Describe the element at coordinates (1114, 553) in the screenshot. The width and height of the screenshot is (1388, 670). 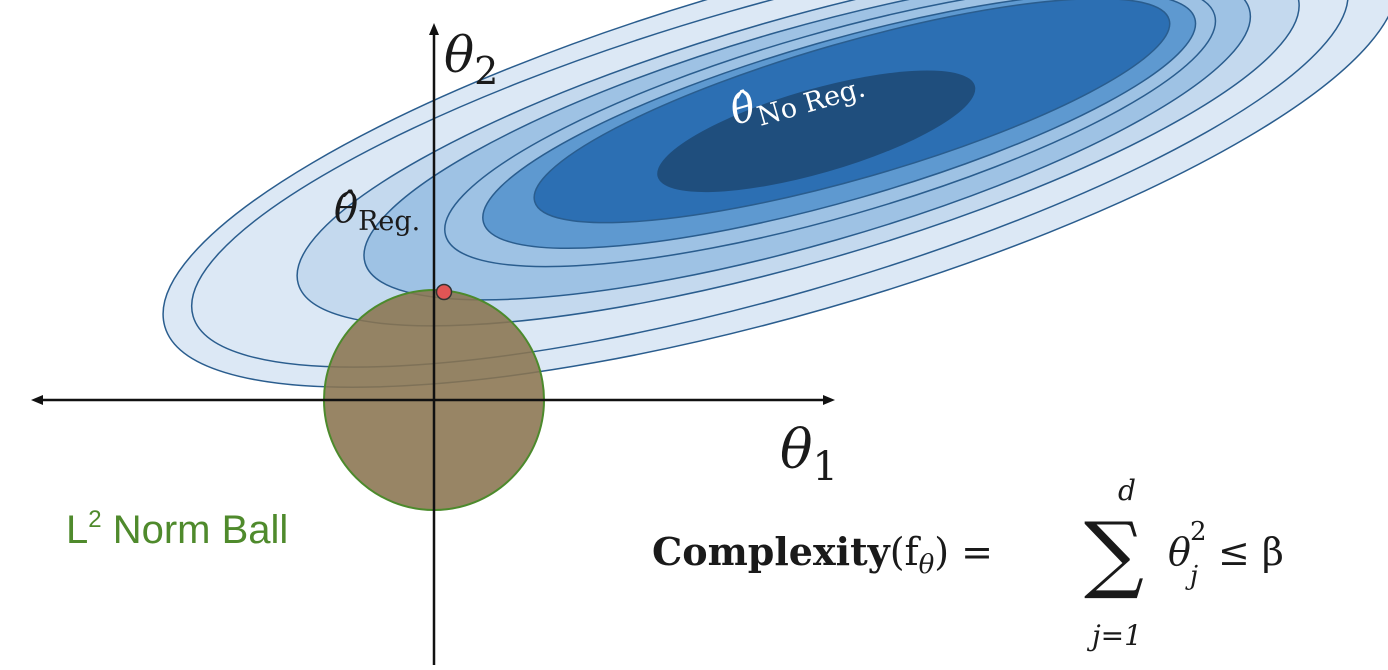
I see `formula-sum-symbol: ∑` at that location.